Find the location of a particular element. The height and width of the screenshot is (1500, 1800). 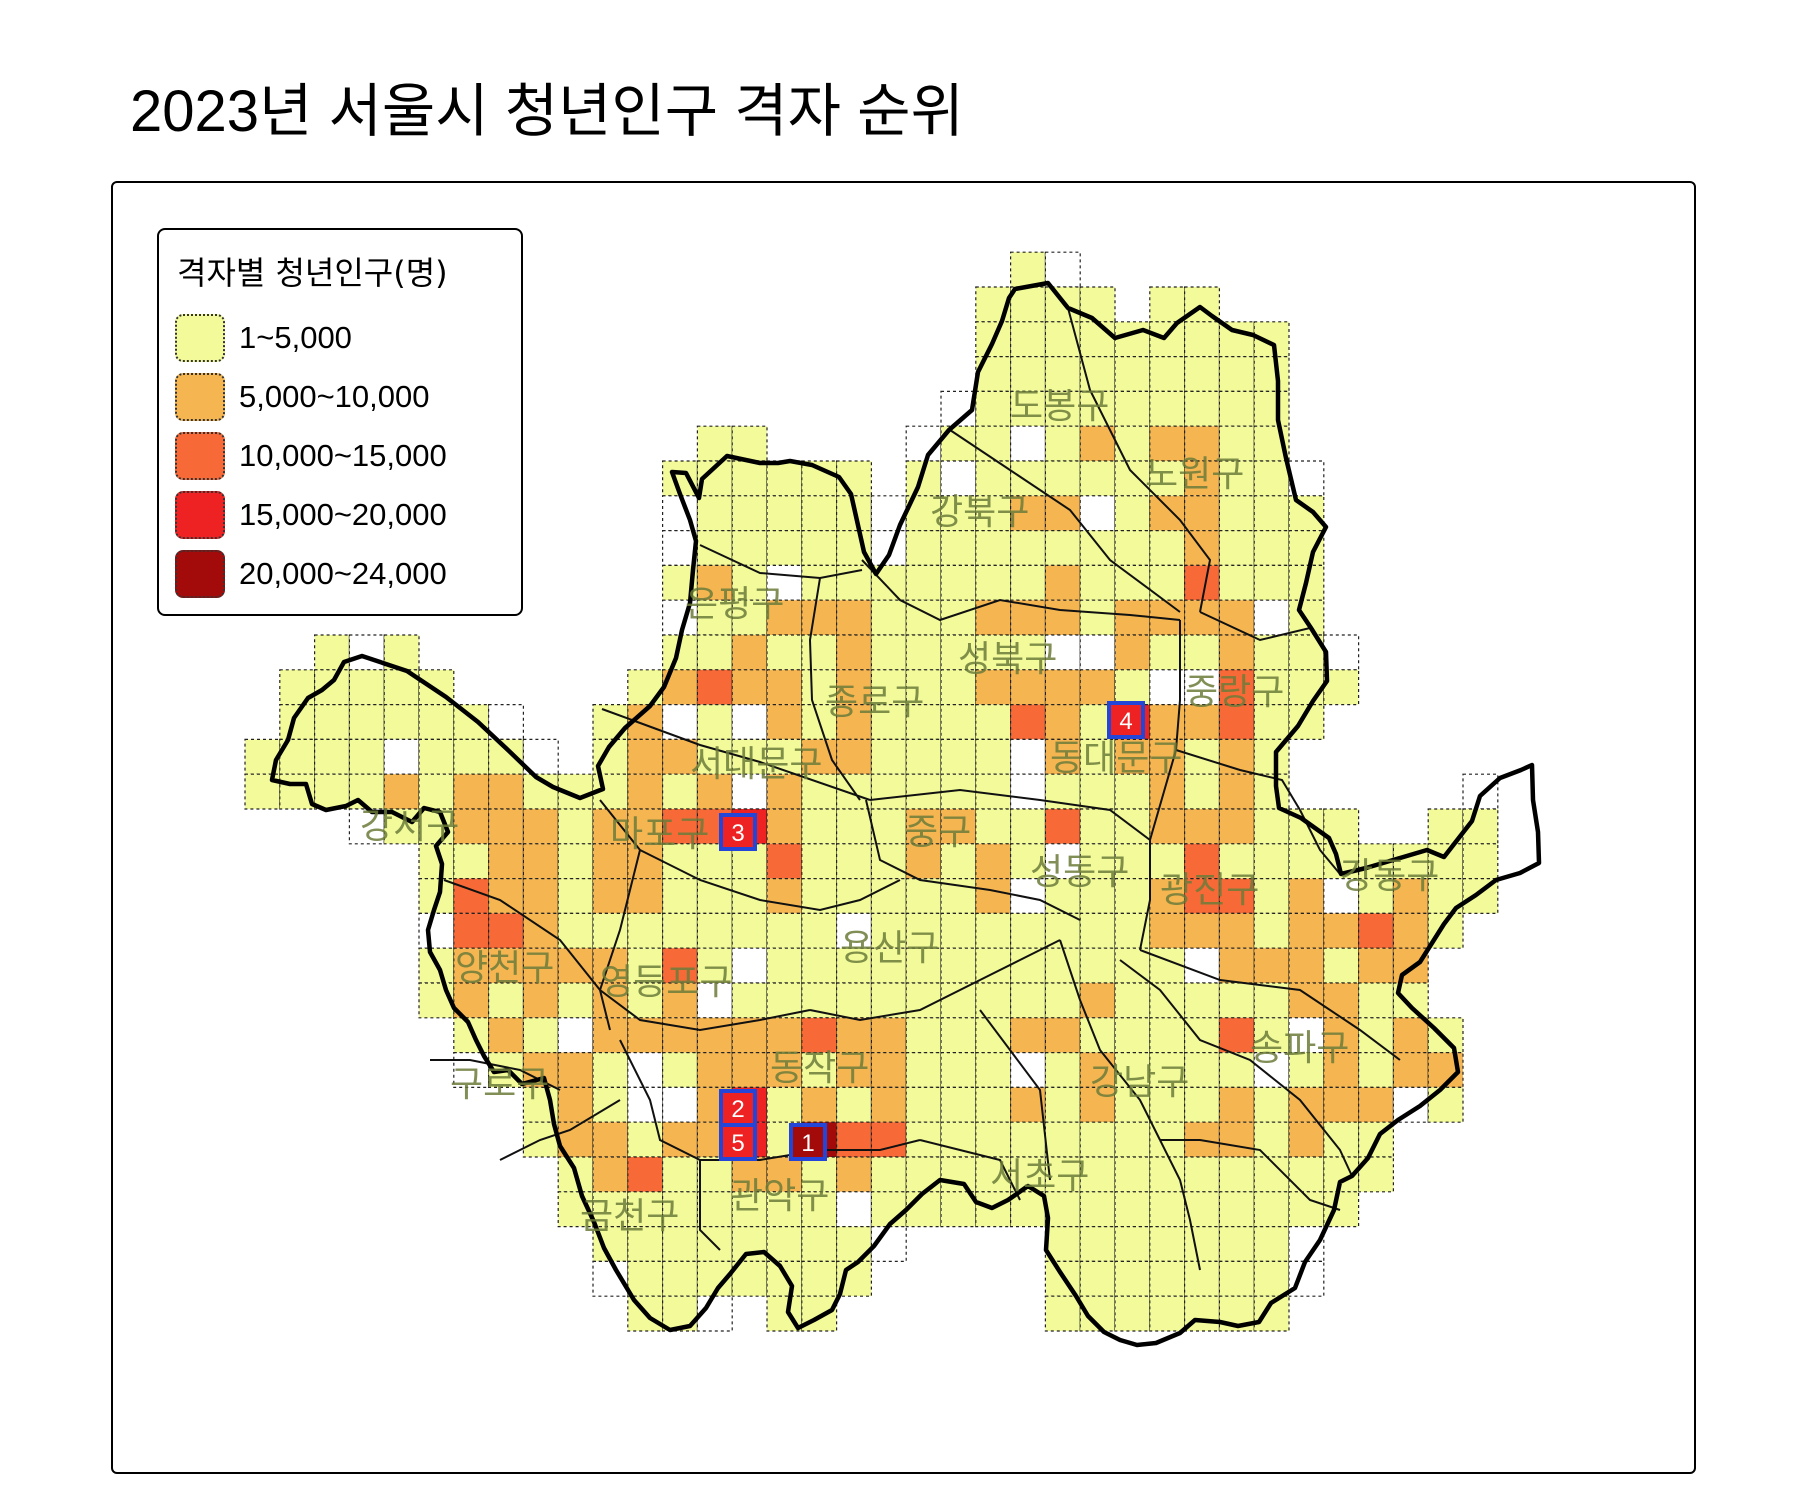

rank-marker-5: 5 is located at coordinates (738, 1142).